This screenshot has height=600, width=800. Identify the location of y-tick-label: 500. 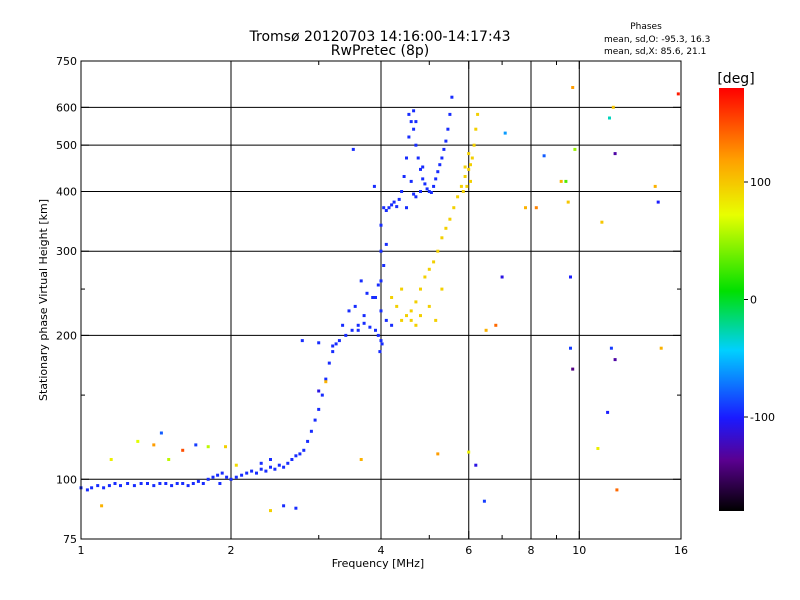
(66, 145).